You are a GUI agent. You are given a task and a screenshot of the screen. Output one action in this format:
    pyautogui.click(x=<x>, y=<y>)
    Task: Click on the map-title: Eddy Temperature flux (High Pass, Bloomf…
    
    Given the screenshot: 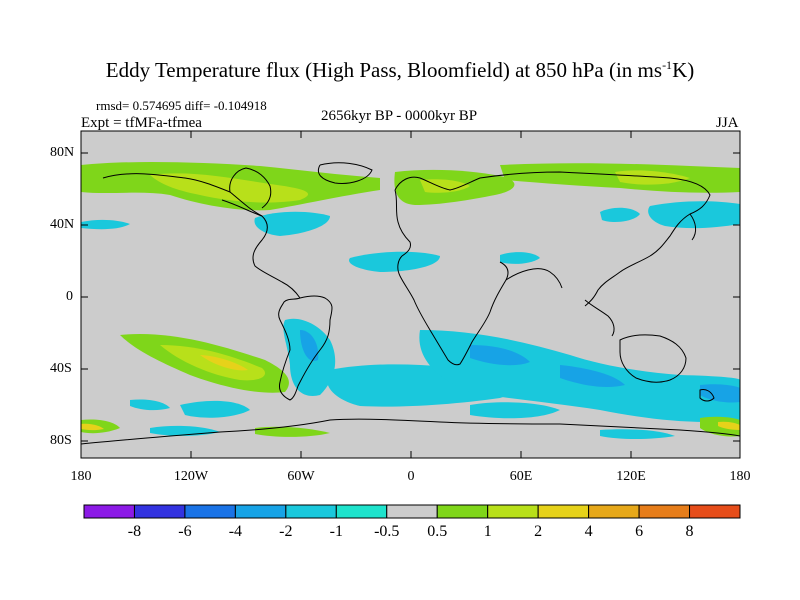 What is the action you would take?
    pyautogui.click(x=400, y=70)
    